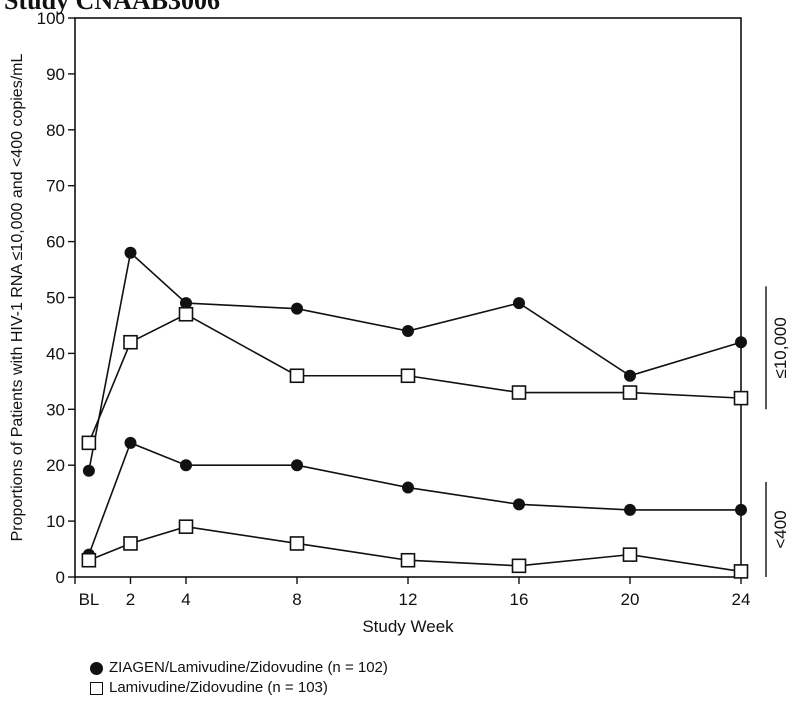 This screenshot has height=701, width=797. Describe the element at coordinates (55, 242) in the screenshot. I see `y-tick-label: 60` at that location.